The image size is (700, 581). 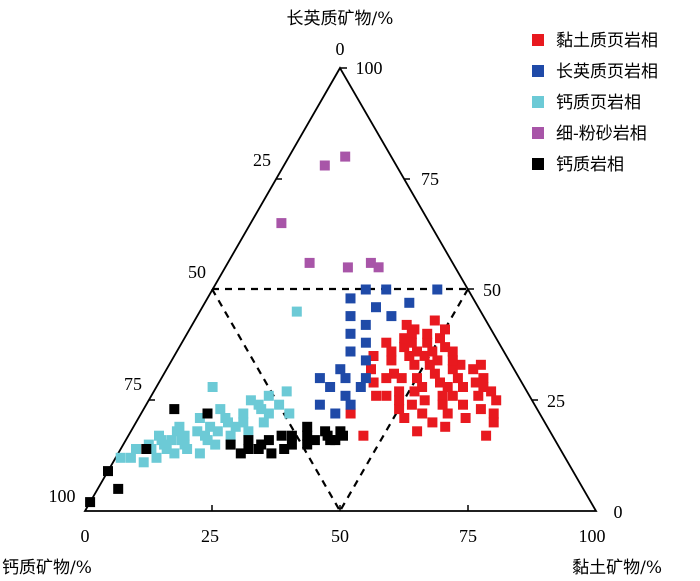 I want to click on tick-label-bottom-75: 75, so click(x=468, y=536).